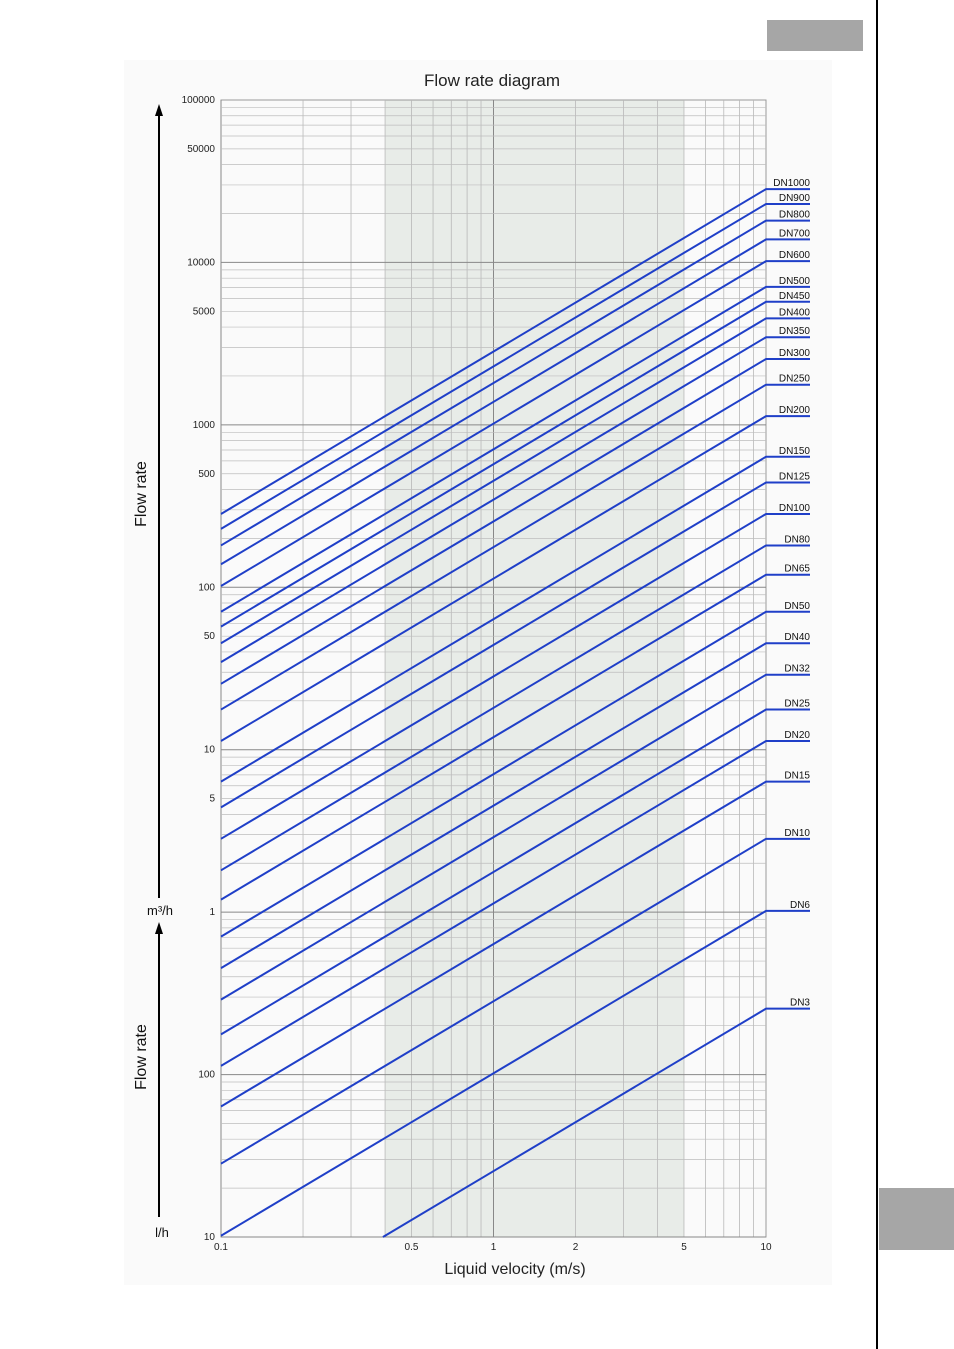 This screenshot has height=1349, width=954. What do you see at coordinates (576, 1247) in the screenshot?
I see `x-tick-label: 2` at bounding box center [576, 1247].